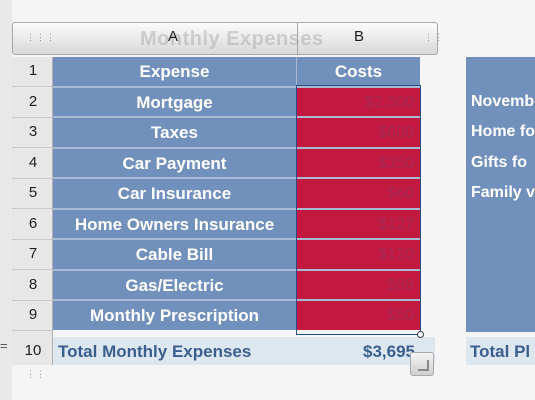 This screenshot has width=535, height=400. Describe the element at coordinates (434, 38) in the screenshot. I see `add-column-grip-icon: ⋮⋮` at that location.